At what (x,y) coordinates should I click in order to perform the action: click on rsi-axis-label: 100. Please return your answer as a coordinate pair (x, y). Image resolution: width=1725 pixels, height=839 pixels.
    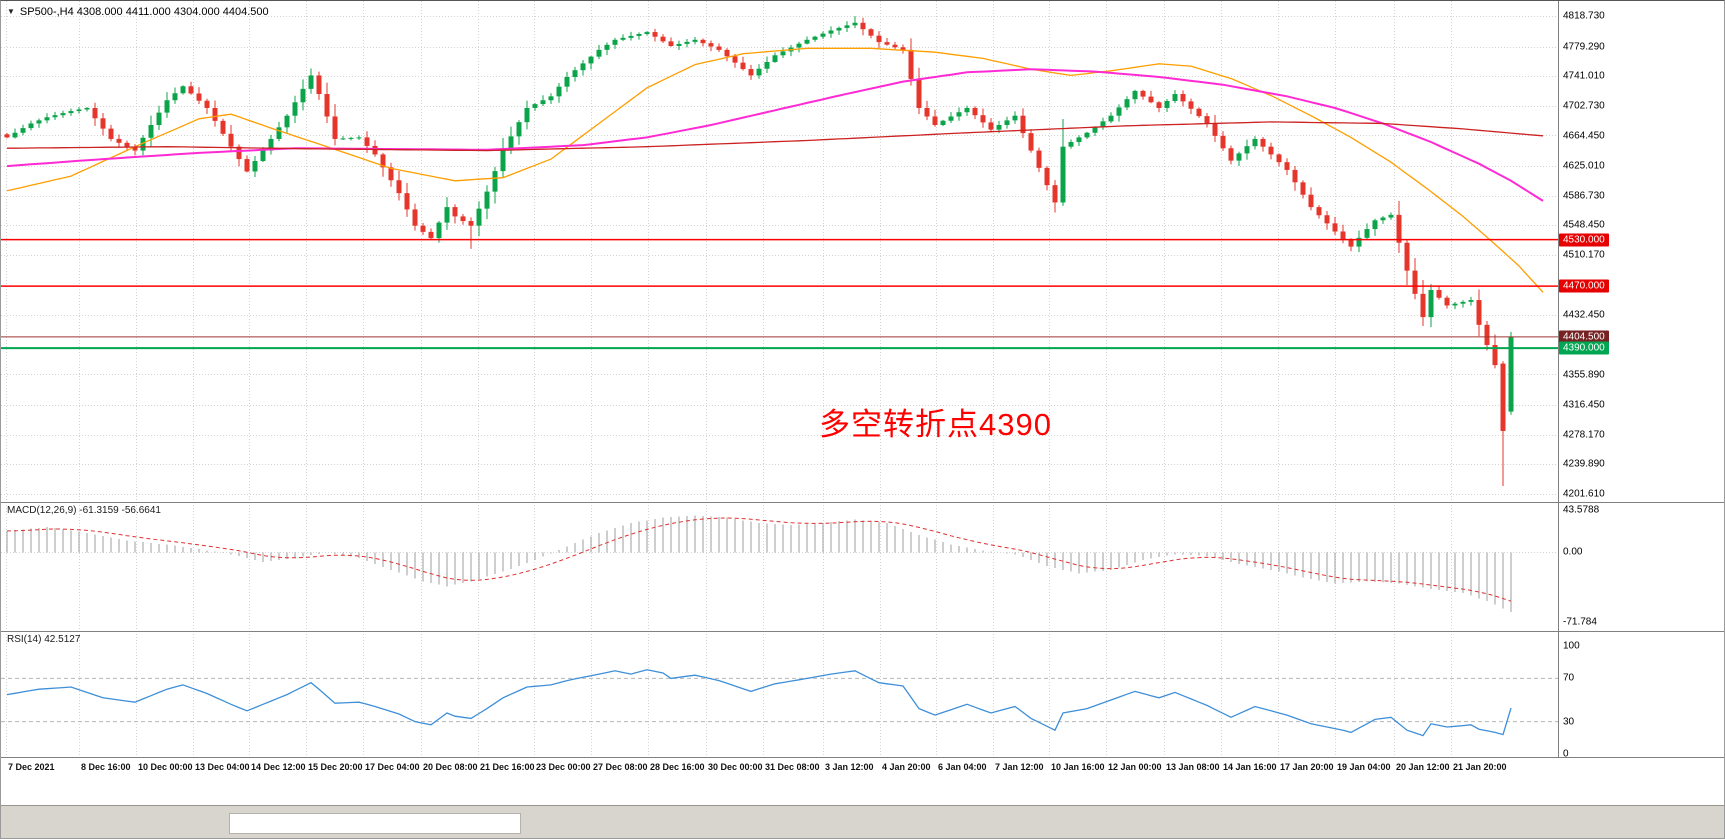
    Looking at the image, I should click on (1571, 646).